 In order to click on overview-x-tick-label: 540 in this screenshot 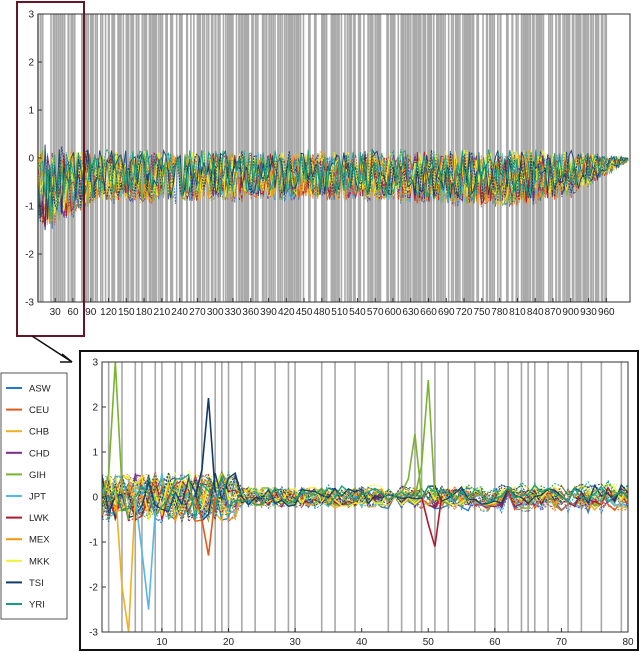, I will do `click(357, 312)`.